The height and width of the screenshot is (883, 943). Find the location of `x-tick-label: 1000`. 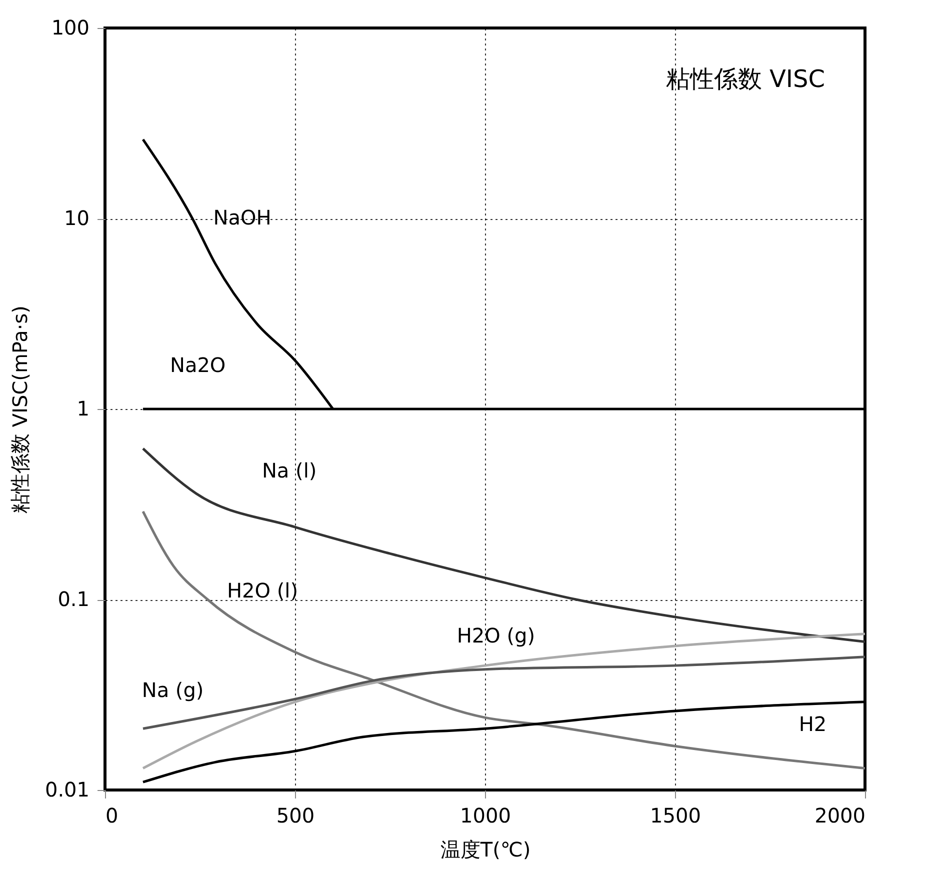

x-tick-label: 1000 is located at coordinates (485, 816).